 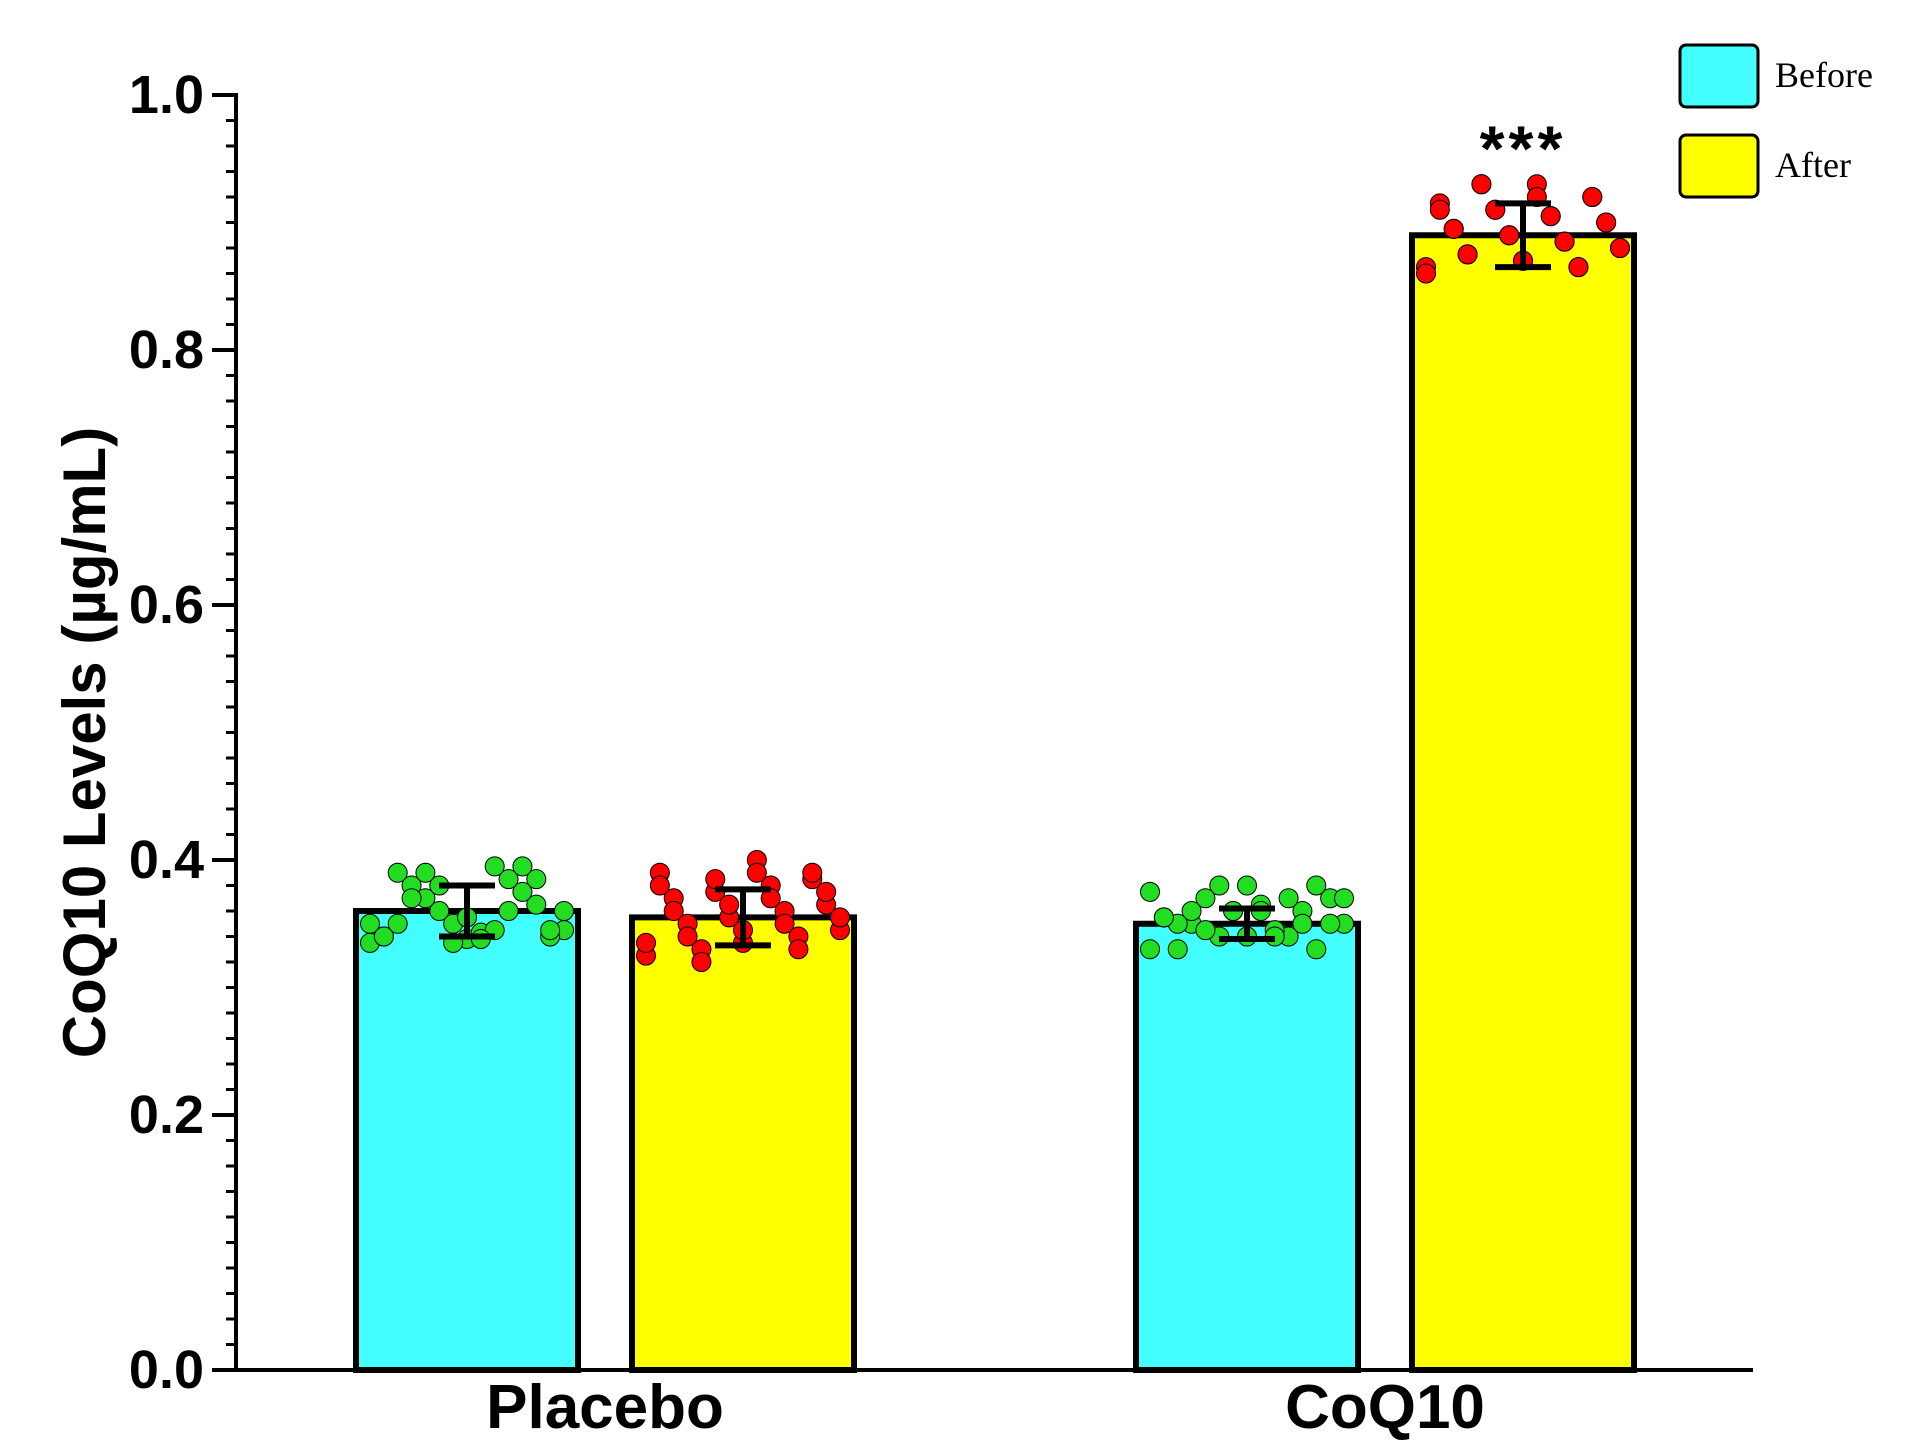 I want to click on legend-label-after: After, so click(x=1813, y=165).